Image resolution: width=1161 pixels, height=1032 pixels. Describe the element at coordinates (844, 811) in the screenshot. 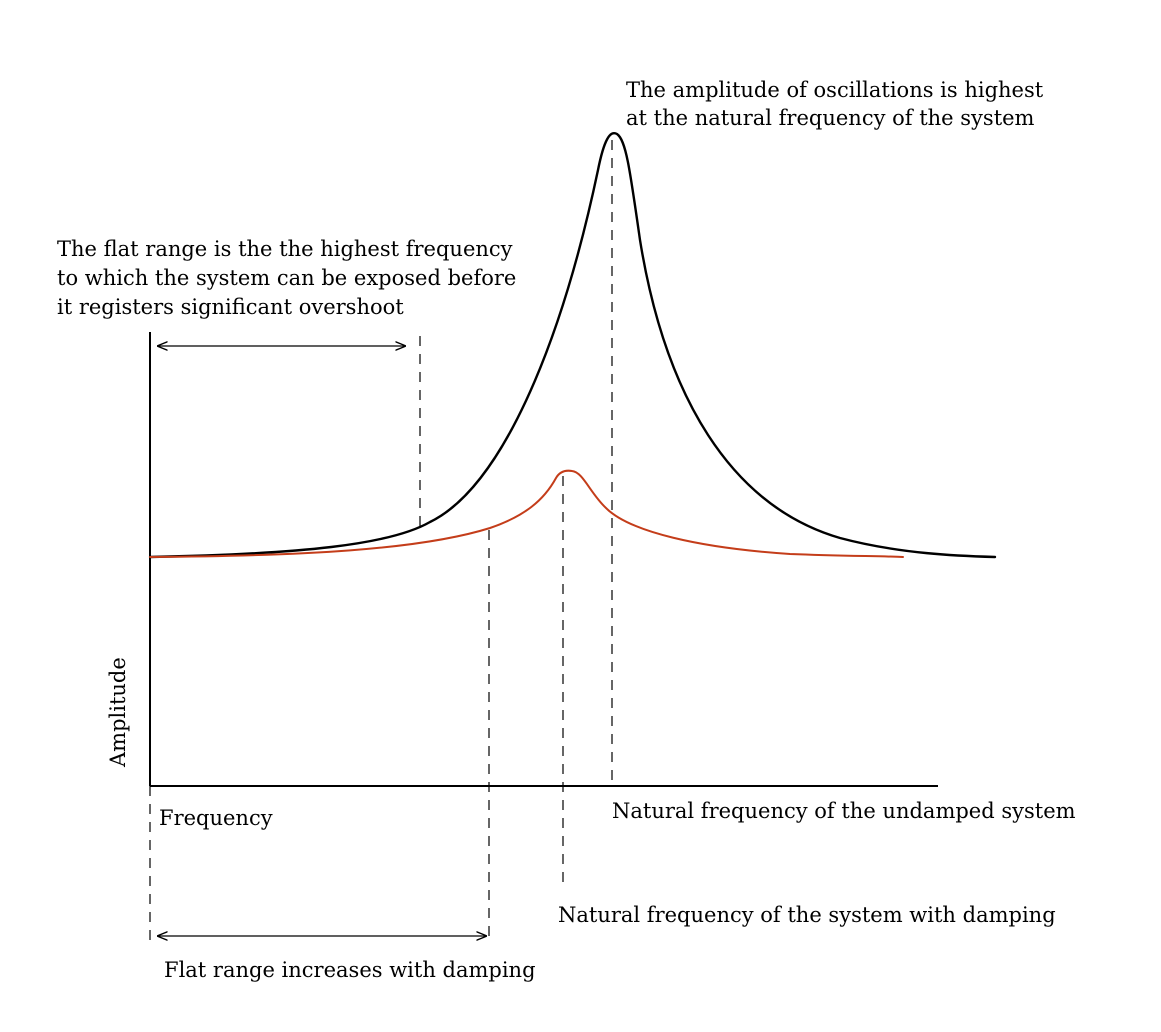

I see `undamped-natural-frequency-label: Natural frequency of the undamped system` at that location.